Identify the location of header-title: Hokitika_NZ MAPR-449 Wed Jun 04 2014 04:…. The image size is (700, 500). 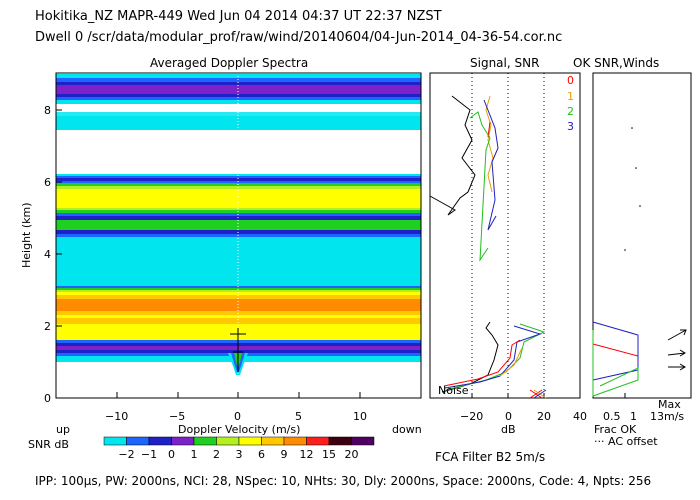
(238, 16).